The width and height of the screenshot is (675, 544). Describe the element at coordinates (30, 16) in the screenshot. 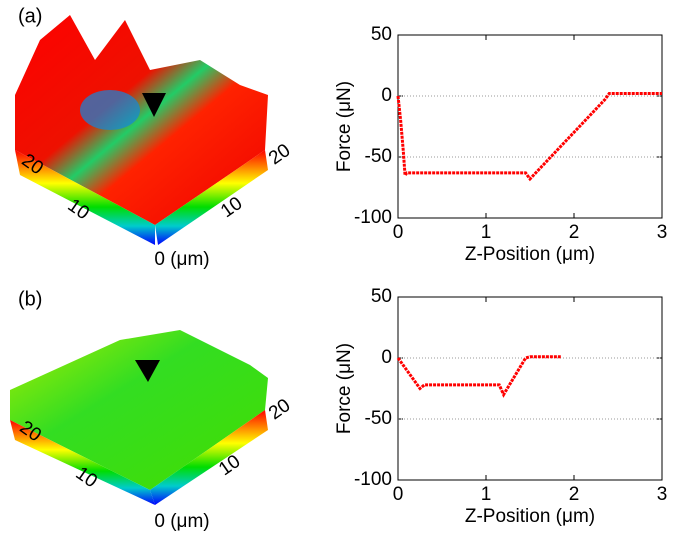

I see `panel-label: (a)` at that location.